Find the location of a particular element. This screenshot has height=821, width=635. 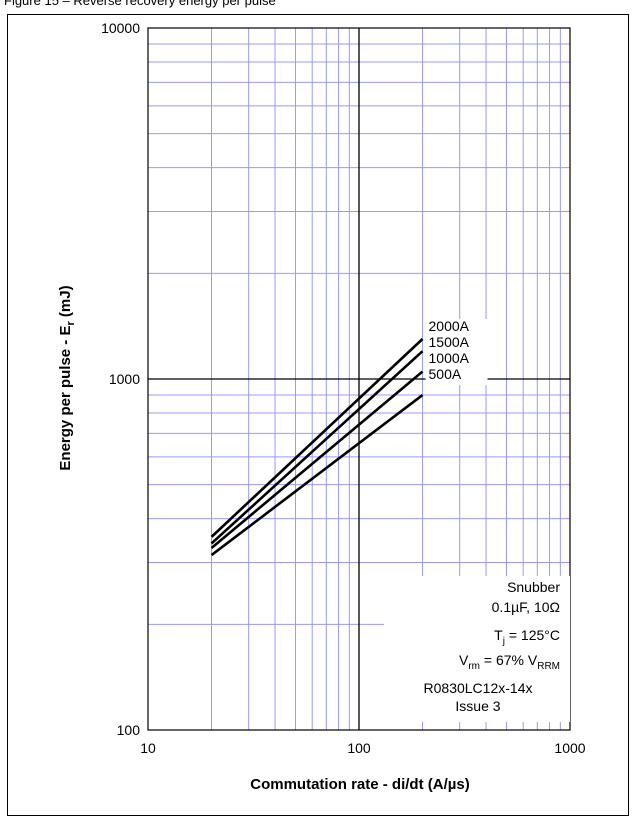

annotation-part-number: R0830LC12x-14x is located at coordinates (478, 688).